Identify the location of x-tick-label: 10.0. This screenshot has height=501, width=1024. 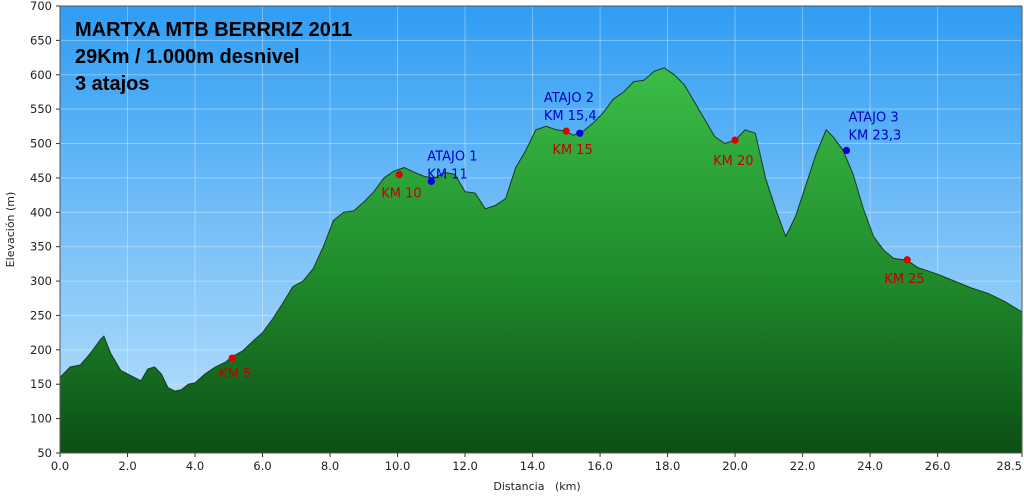
(398, 466).